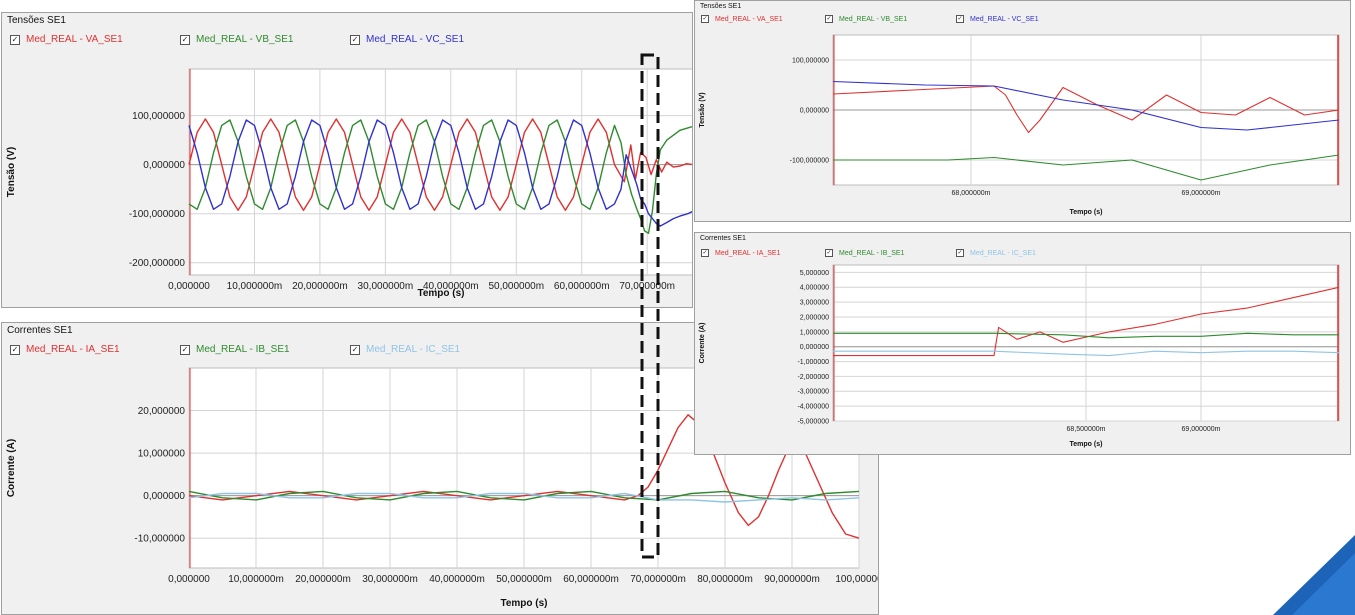  Describe the element at coordinates (814, 332) in the screenshot. I see `y-tick-label: 1,000000` at that location.